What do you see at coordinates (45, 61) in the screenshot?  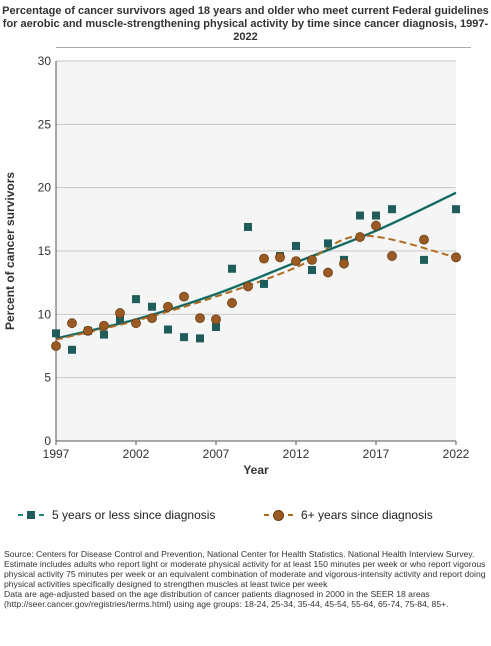 I see `y-tick-label: 30` at bounding box center [45, 61].